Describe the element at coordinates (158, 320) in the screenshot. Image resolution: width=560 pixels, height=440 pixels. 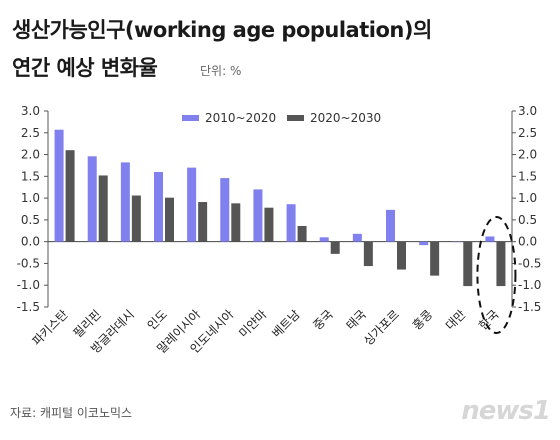
I see `category-label: 인도` at that location.